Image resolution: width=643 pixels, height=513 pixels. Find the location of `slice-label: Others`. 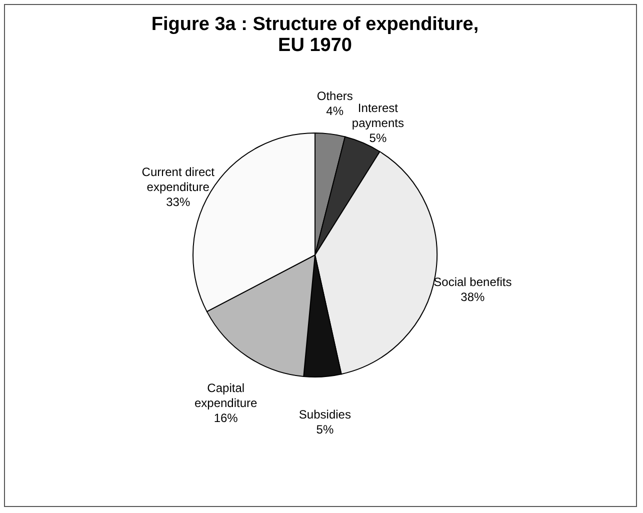

slice-label: Others is located at coordinates (334, 96).